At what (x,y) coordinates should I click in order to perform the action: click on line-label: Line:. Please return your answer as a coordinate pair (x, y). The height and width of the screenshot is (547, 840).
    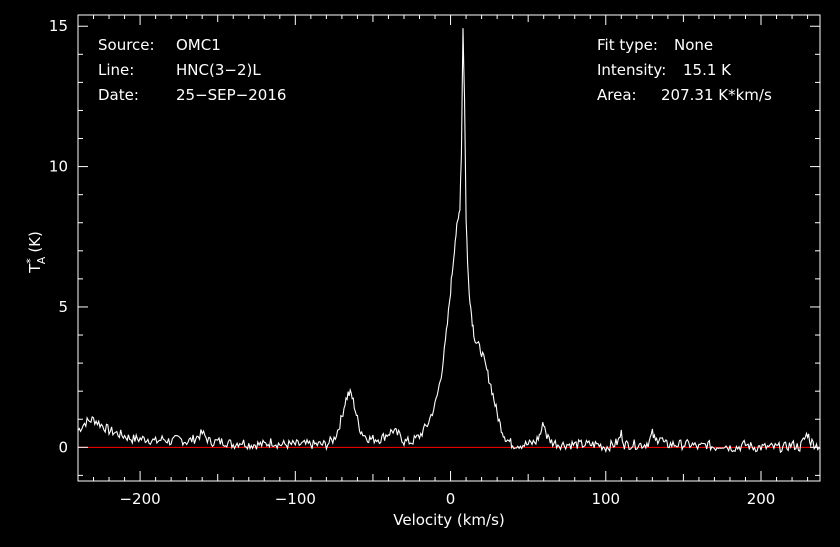
    Looking at the image, I should click on (116, 70).